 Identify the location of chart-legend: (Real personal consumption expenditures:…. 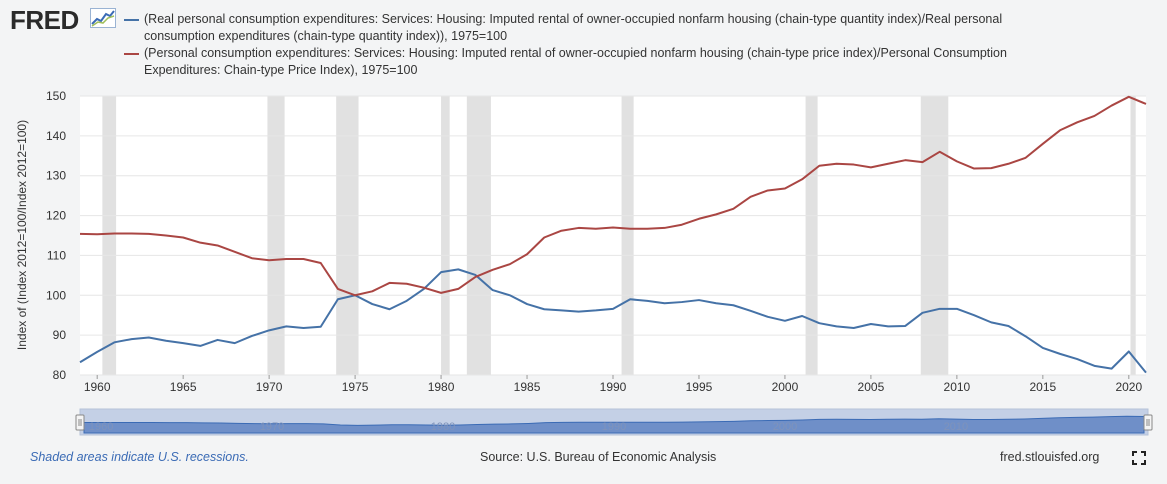
(574, 45).